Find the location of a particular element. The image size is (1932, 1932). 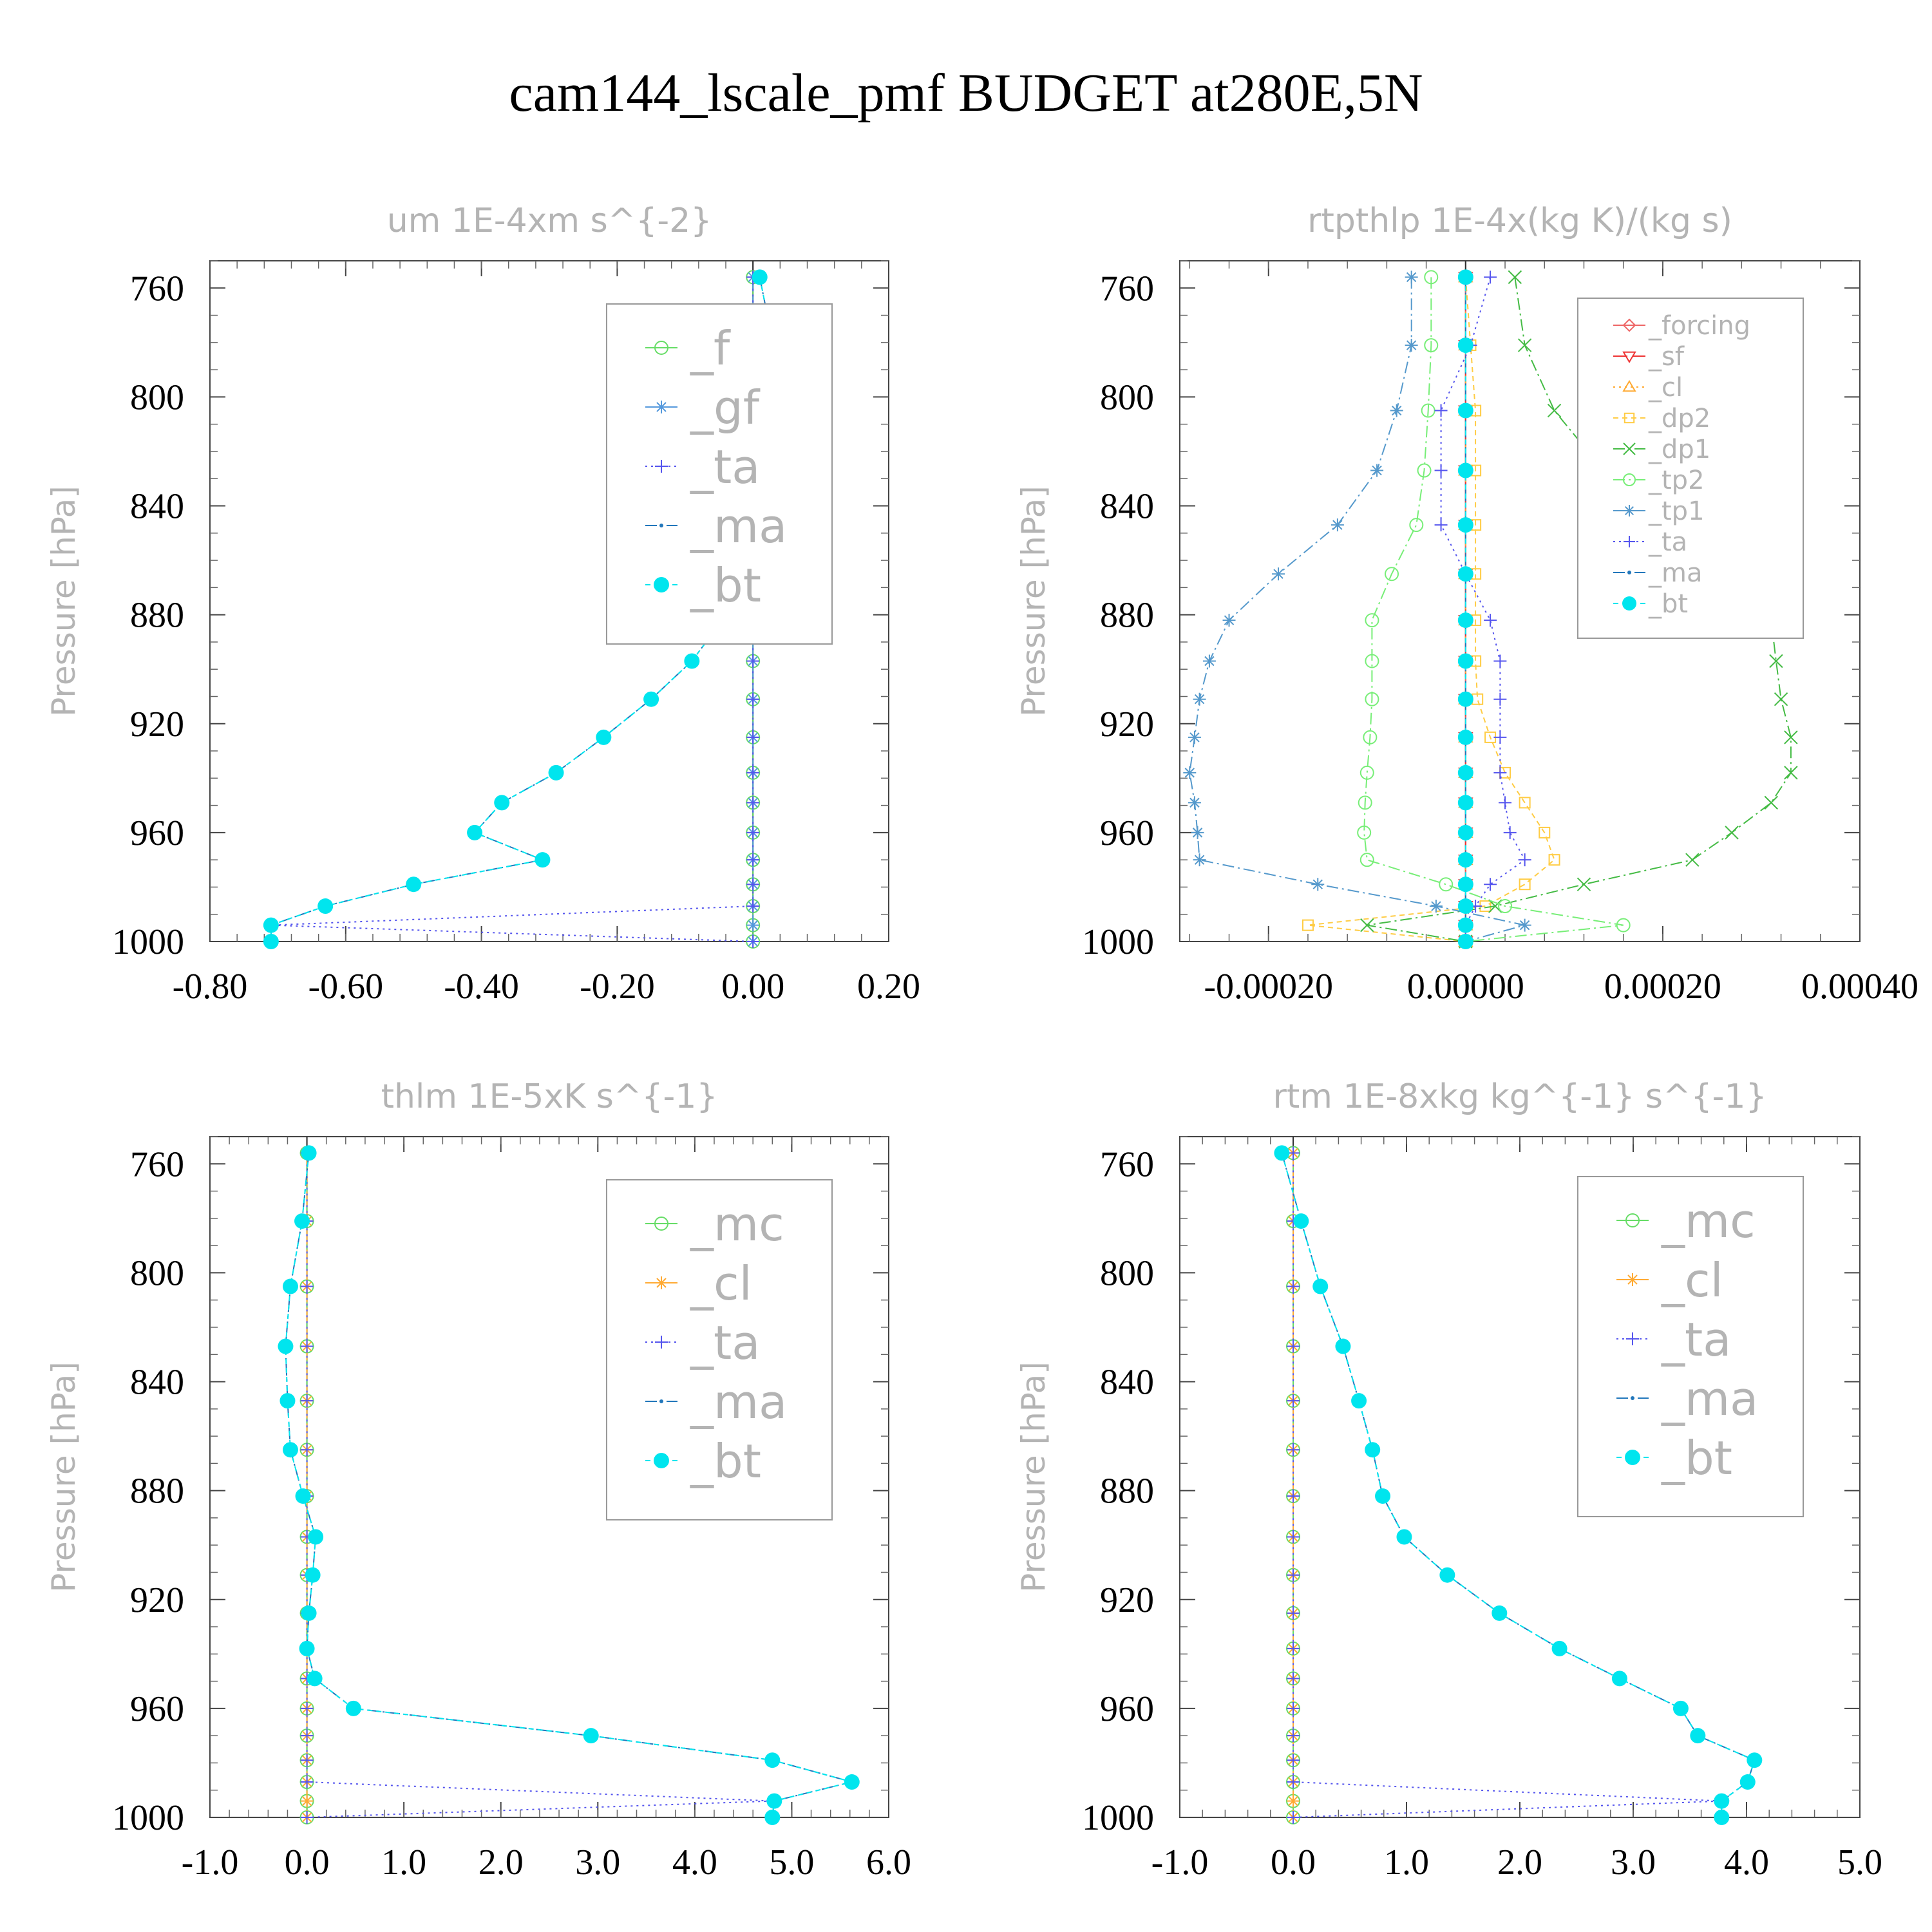

series-tp1 is located at coordinates (1357, 609).